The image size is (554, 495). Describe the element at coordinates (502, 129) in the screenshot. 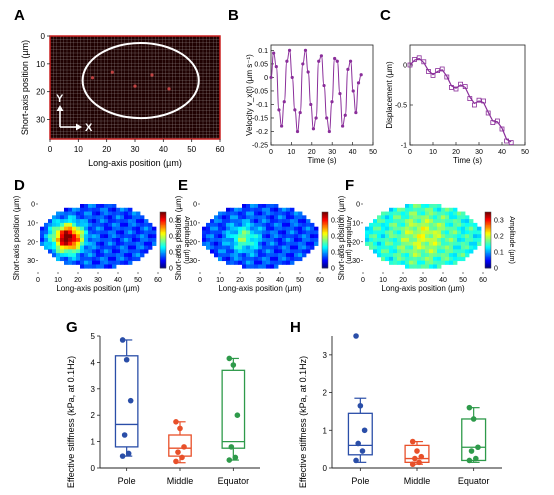

I see `displacement-point` at that location.